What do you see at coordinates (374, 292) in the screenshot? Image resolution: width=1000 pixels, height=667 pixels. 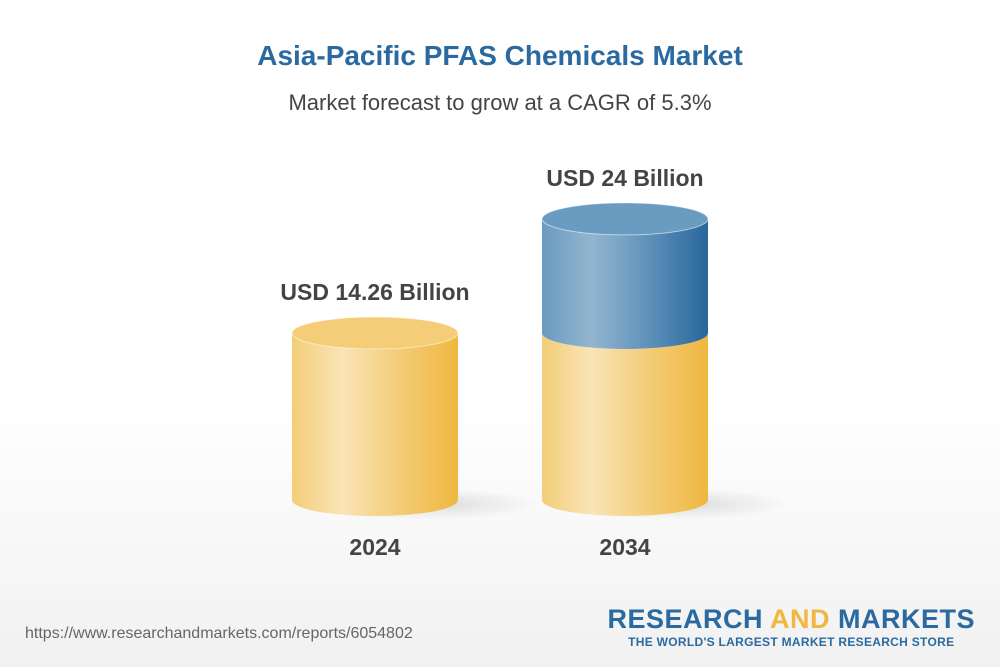 I see `value-label-2024: USD 14.26 Billion` at bounding box center [374, 292].